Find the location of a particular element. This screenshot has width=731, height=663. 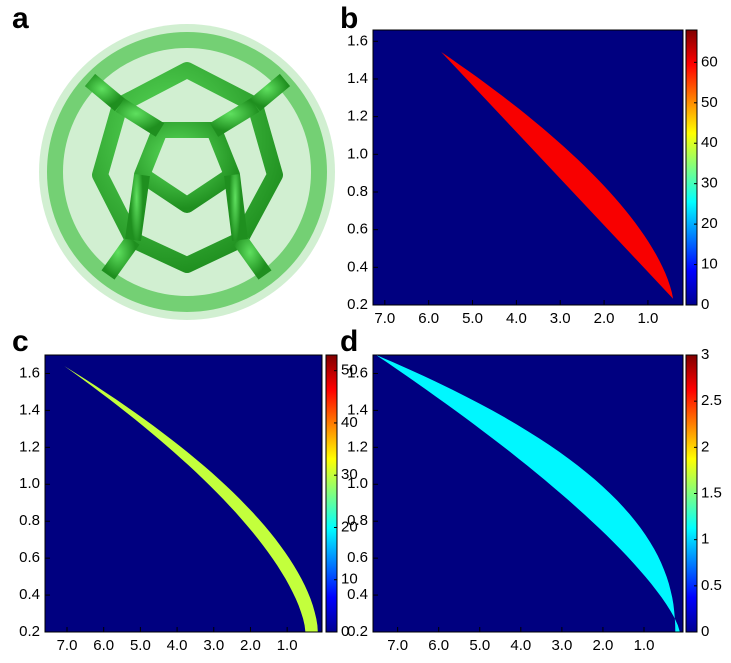

colorbar-tick-label: 0.5 is located at coordinates (711, 585).